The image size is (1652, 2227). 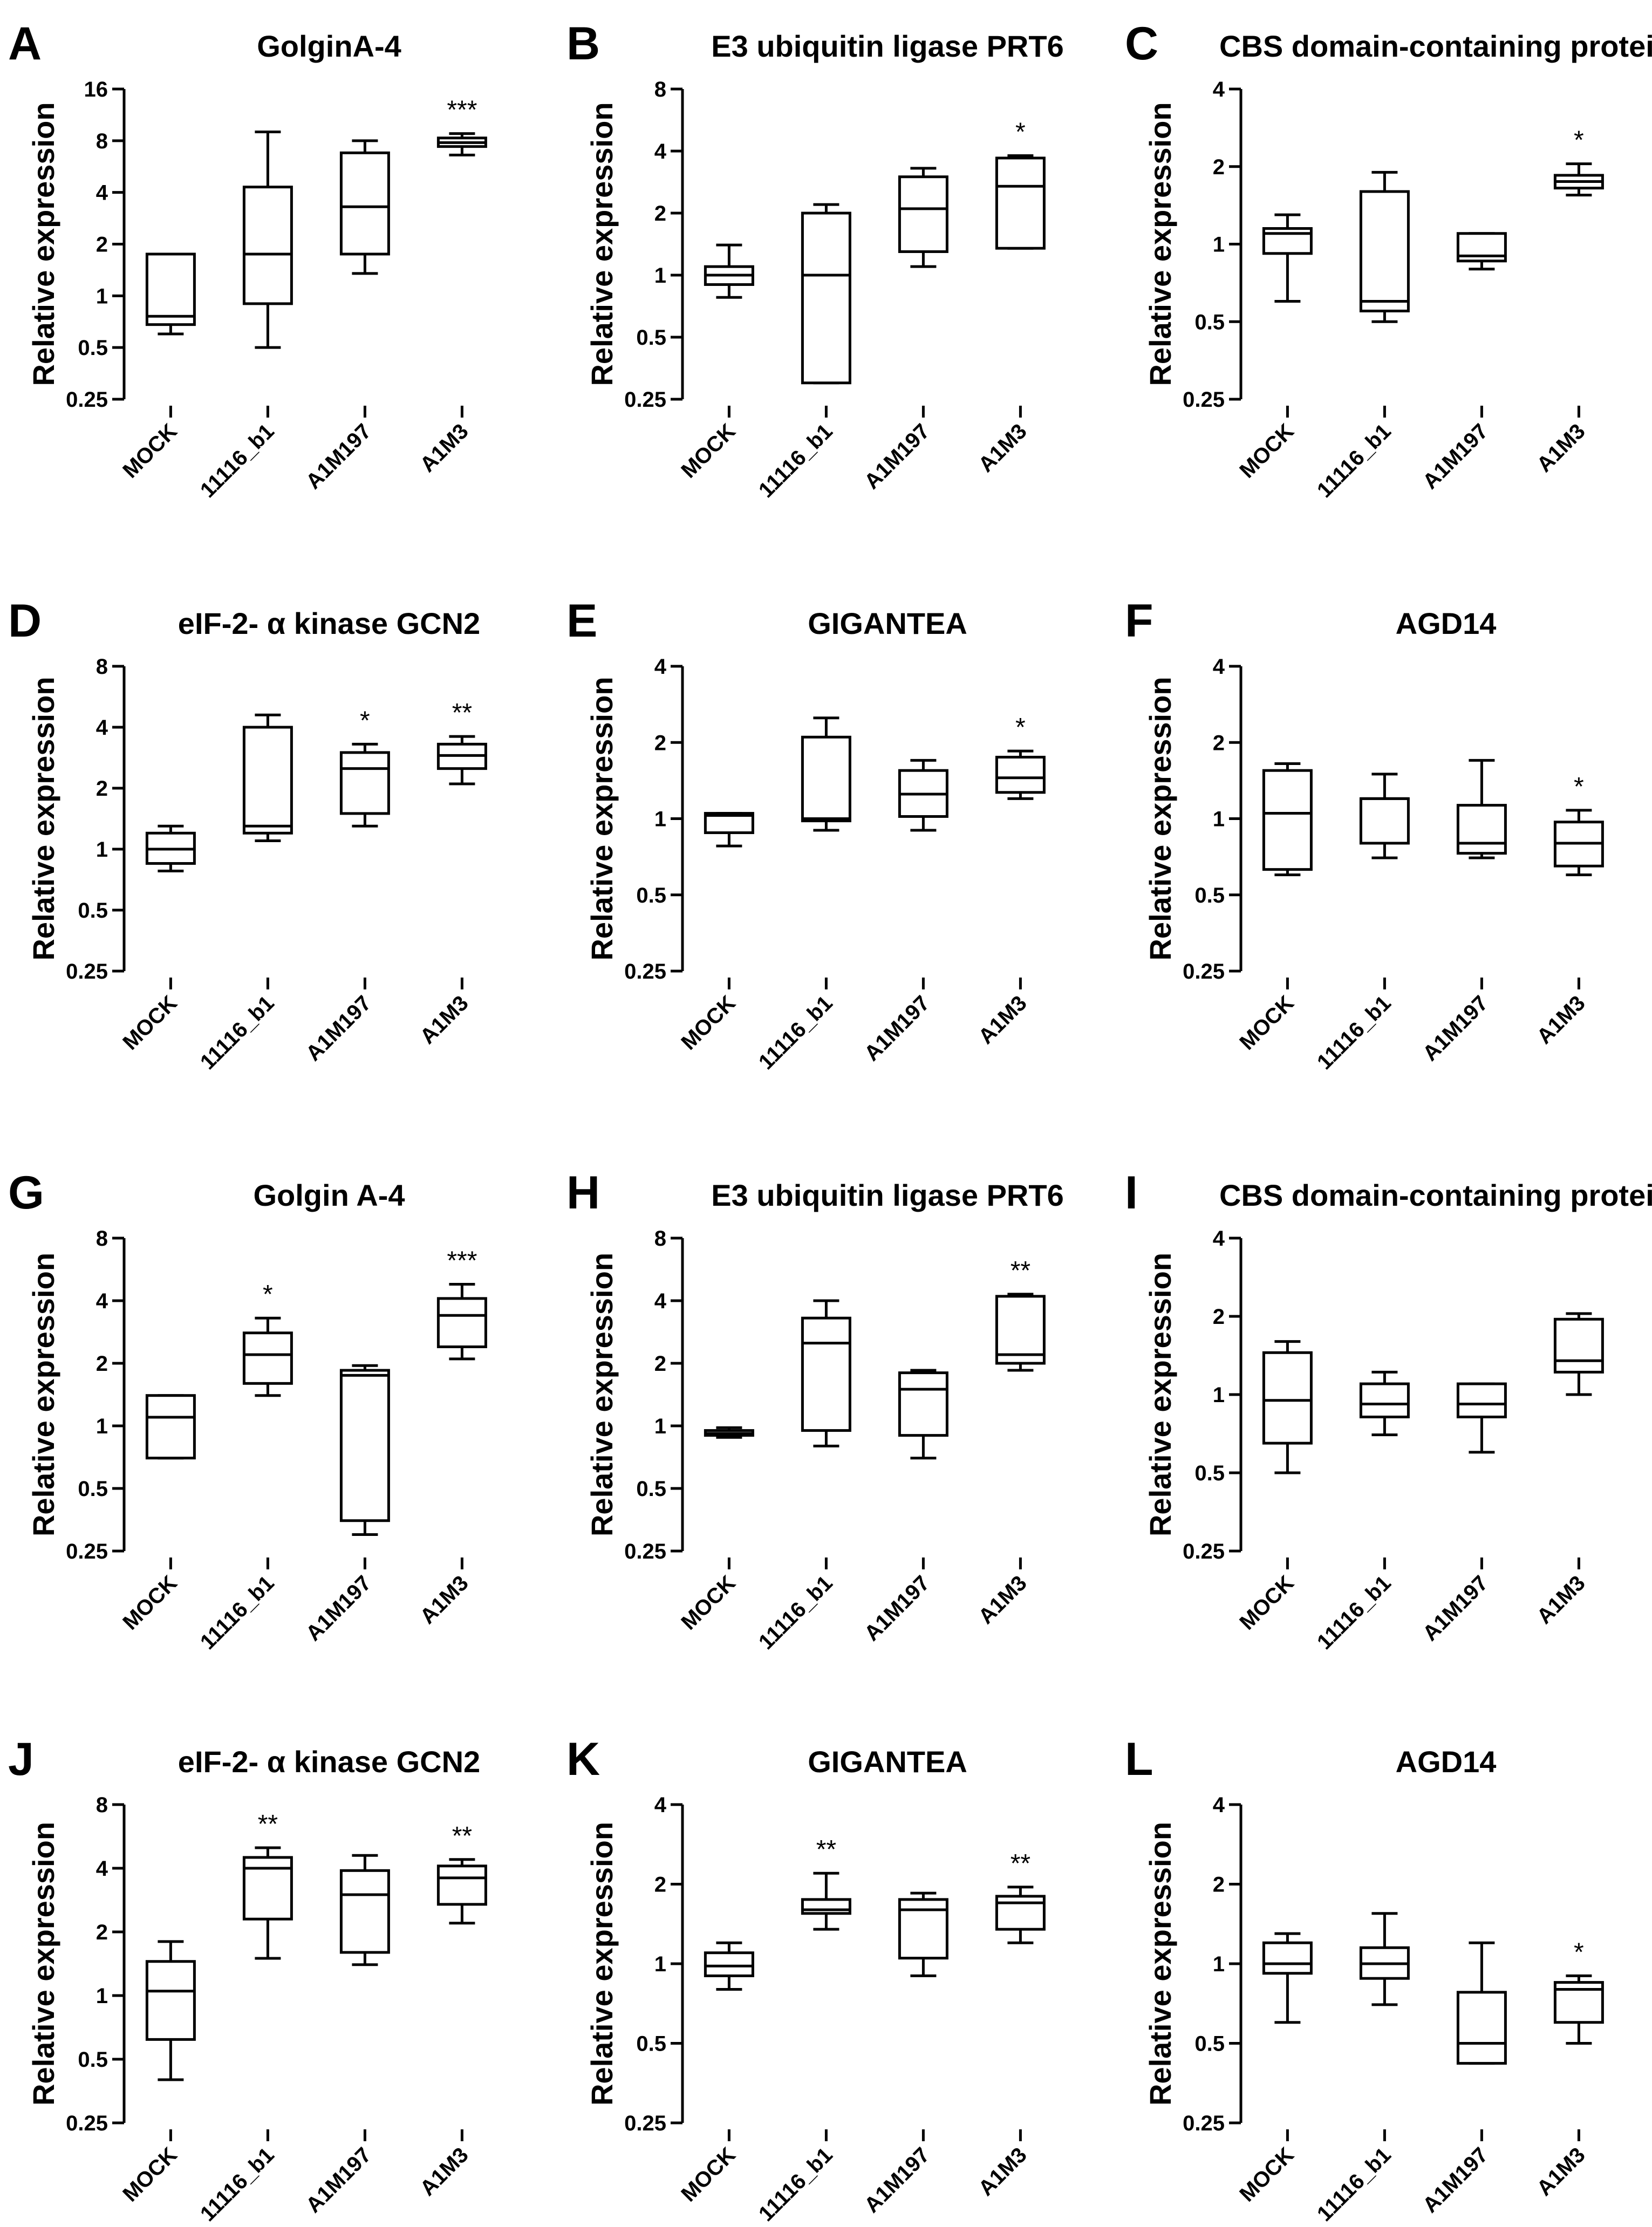 I want to click on panel-letter: J, so click(x=21, y=1759).